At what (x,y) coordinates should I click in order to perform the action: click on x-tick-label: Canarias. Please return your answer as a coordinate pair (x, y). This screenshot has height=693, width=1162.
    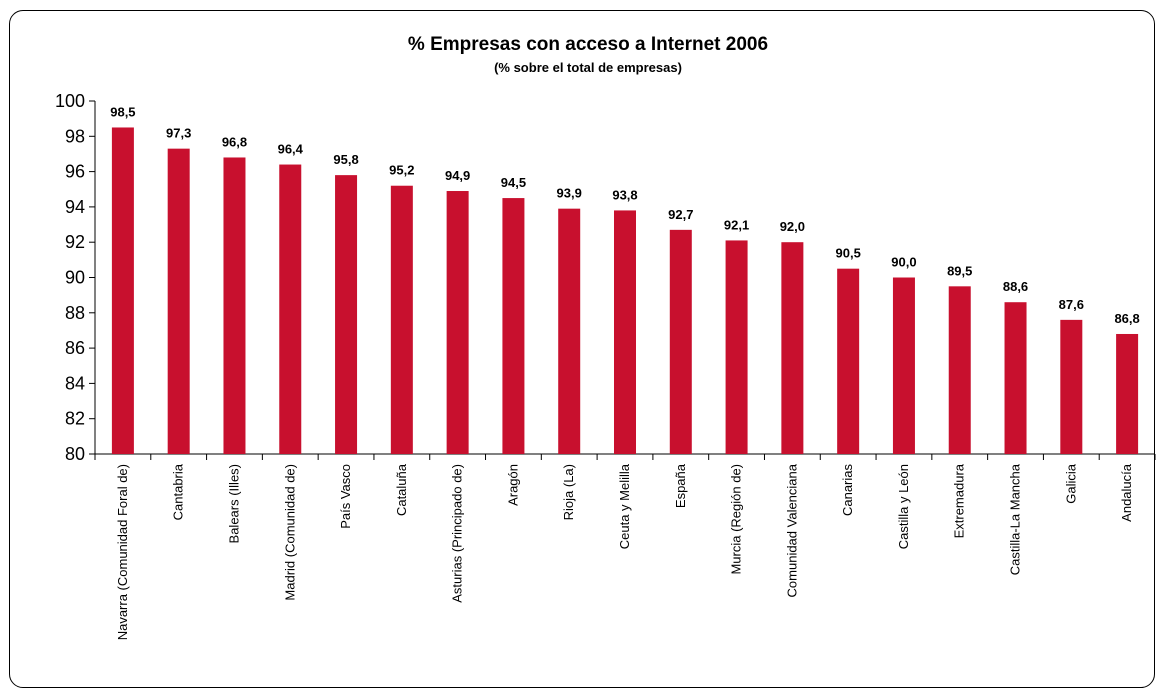
    Looking at the image, I should click on (847, 490).